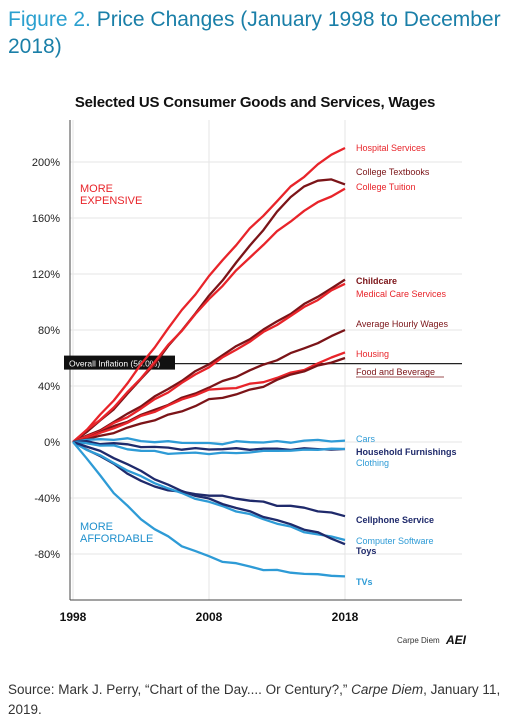 This screenshot has height=722, width=510. I want to click on series-line-tvs, so click(209, 509).